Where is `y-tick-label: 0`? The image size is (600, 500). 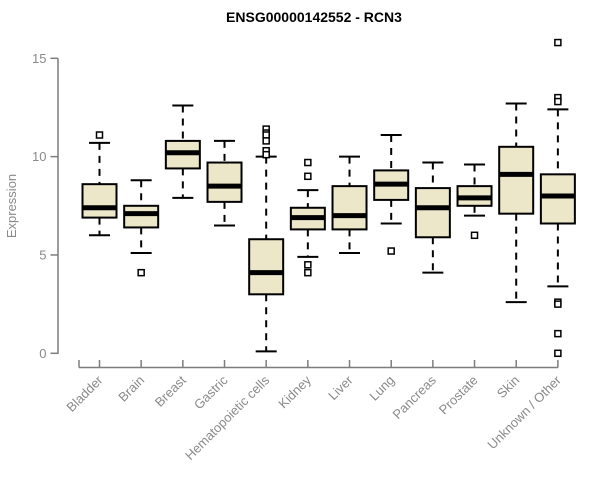
y-tick-label: 0 is located at coordinates (42, 353).